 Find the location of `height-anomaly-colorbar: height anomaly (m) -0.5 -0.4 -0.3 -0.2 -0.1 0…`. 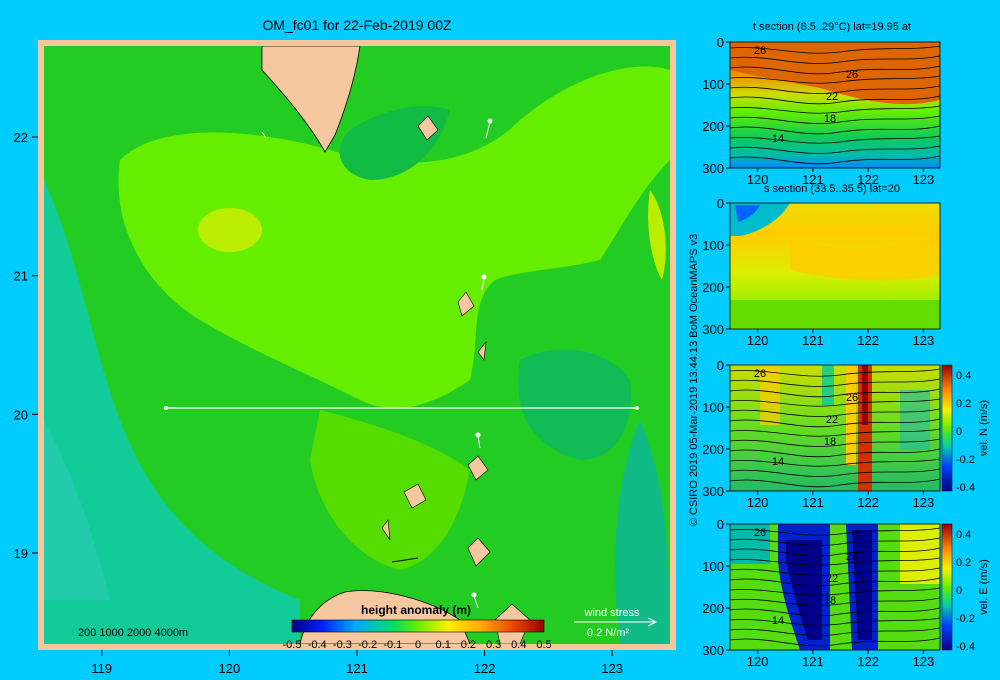

height-anomaly-colorbar: height anomaly (m) -0.5 -0.4 -0.3 -0.2 -0.1 0… is located at coordinates (417, 627).